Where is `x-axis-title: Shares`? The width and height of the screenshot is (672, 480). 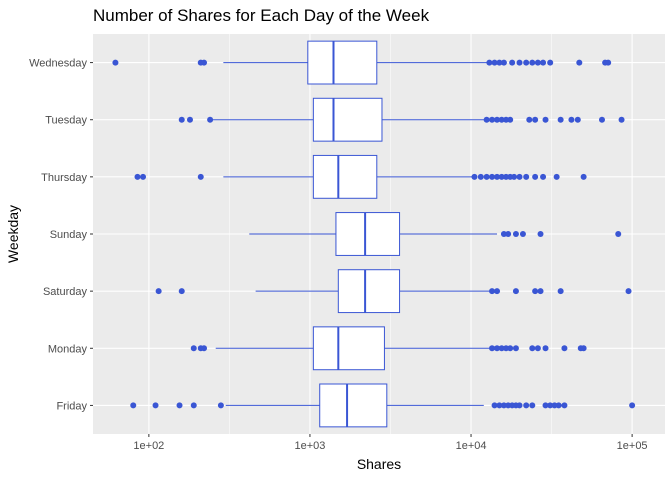 x-axis-title: Shares is located at coordinates (379, 464).